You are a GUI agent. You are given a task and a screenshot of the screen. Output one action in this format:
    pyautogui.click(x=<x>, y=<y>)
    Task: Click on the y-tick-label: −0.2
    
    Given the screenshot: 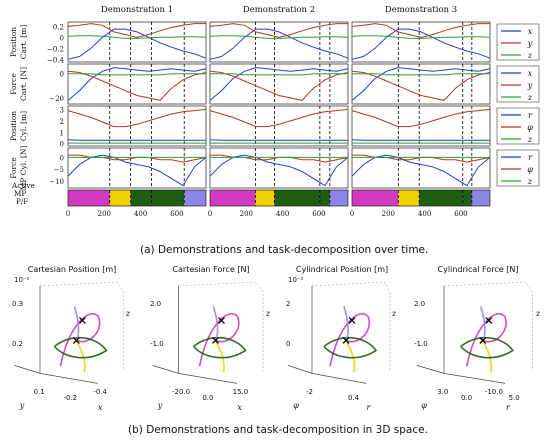 What is the action you would take?
    pyautogui.click(x=55, y=49)
    